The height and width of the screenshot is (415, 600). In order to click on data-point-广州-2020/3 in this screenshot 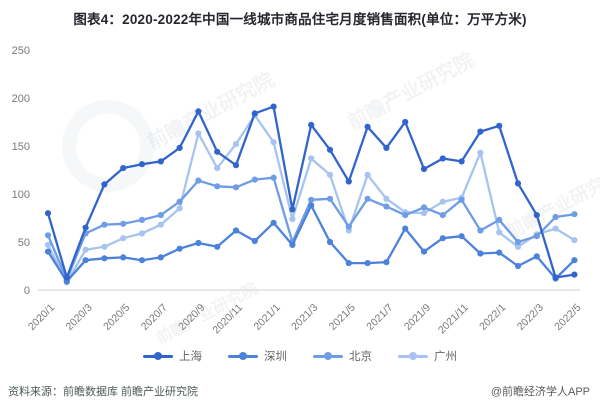, I will do `click(85, 249)`.